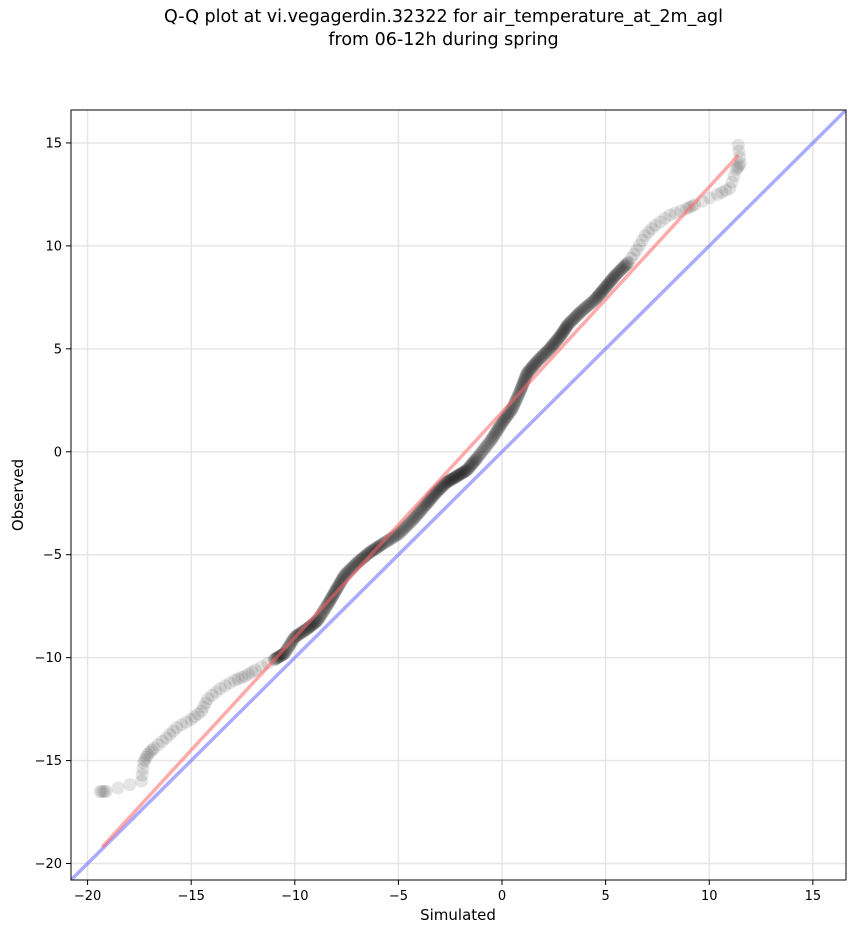  I want to click on x-axis: −20 −15 −10 −5 0 5 10 15, so click(447, 892).